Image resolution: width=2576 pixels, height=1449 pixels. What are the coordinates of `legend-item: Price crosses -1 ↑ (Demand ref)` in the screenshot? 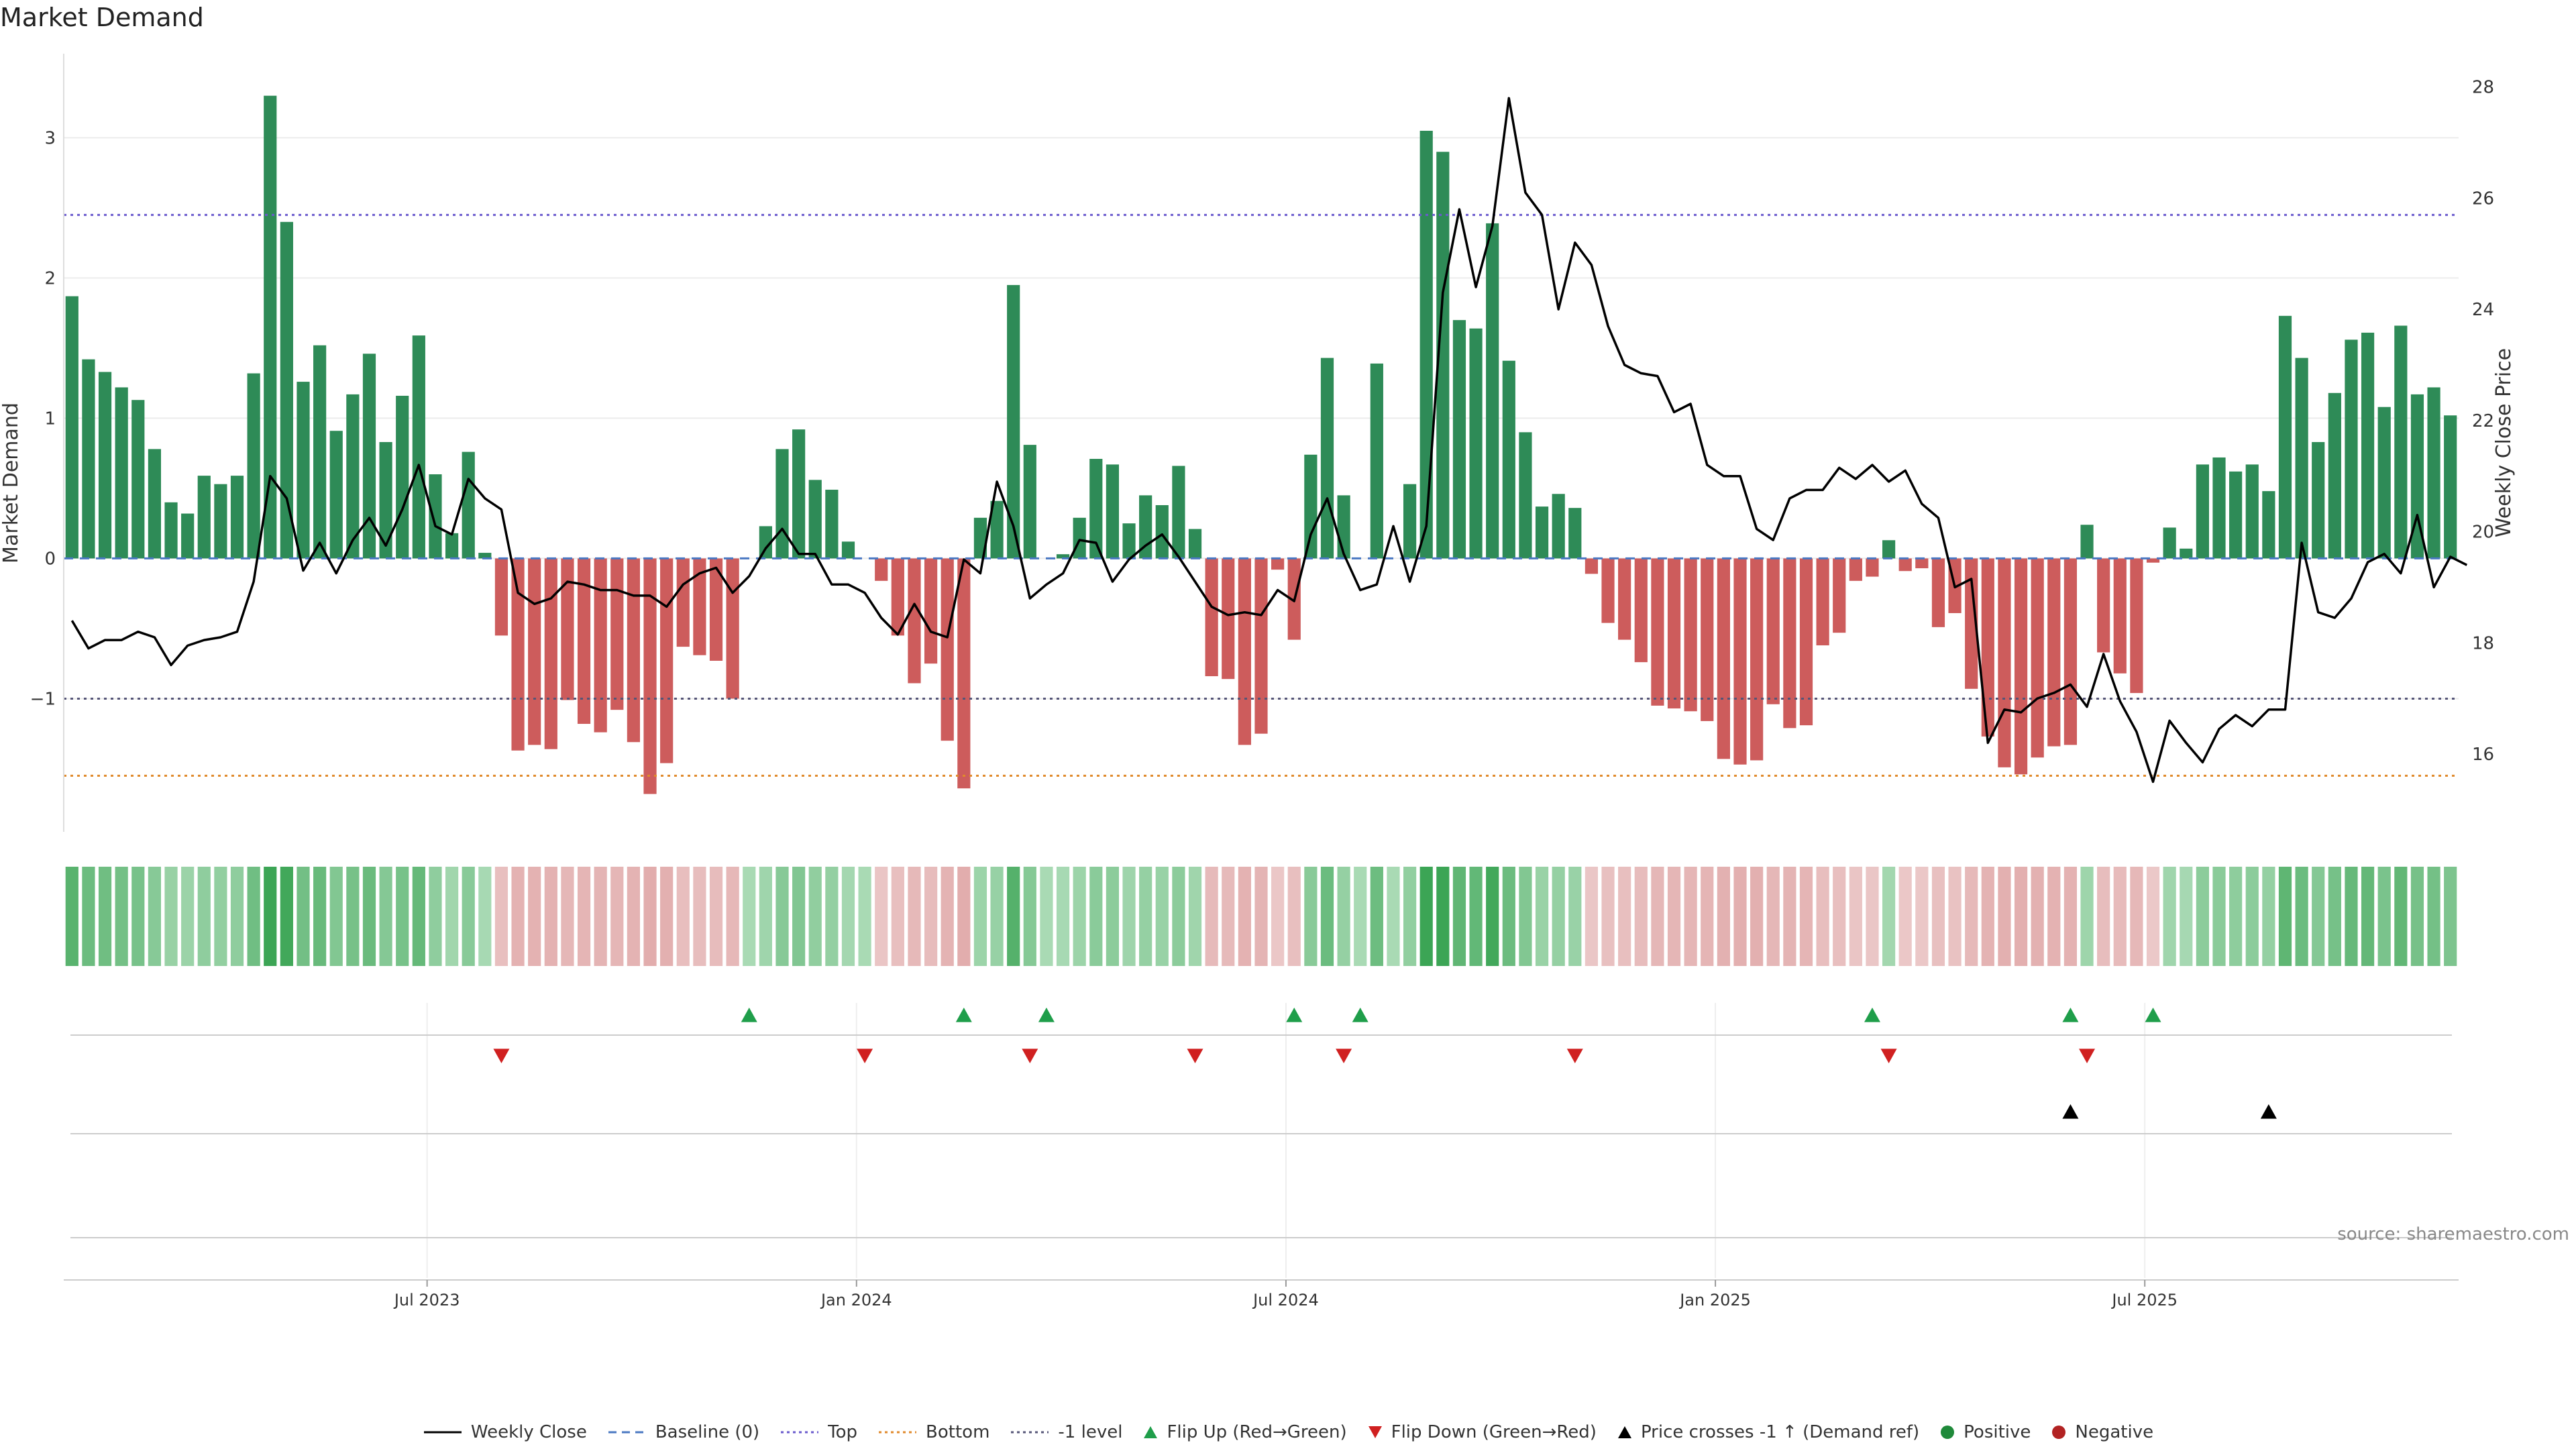 It's located at (1768, 1432).